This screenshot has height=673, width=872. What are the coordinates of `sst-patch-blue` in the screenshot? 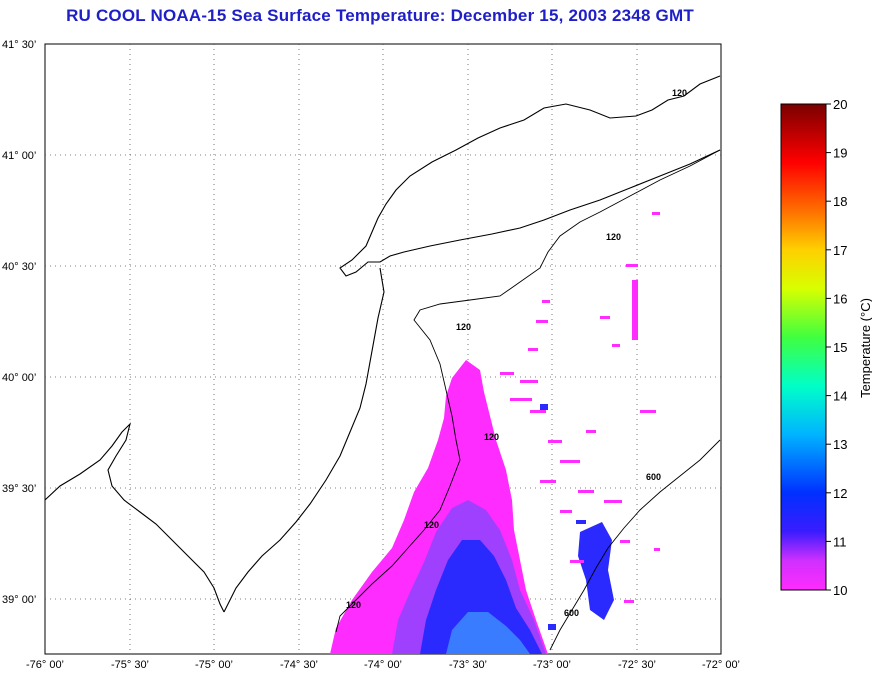 It's located at (481, 597).